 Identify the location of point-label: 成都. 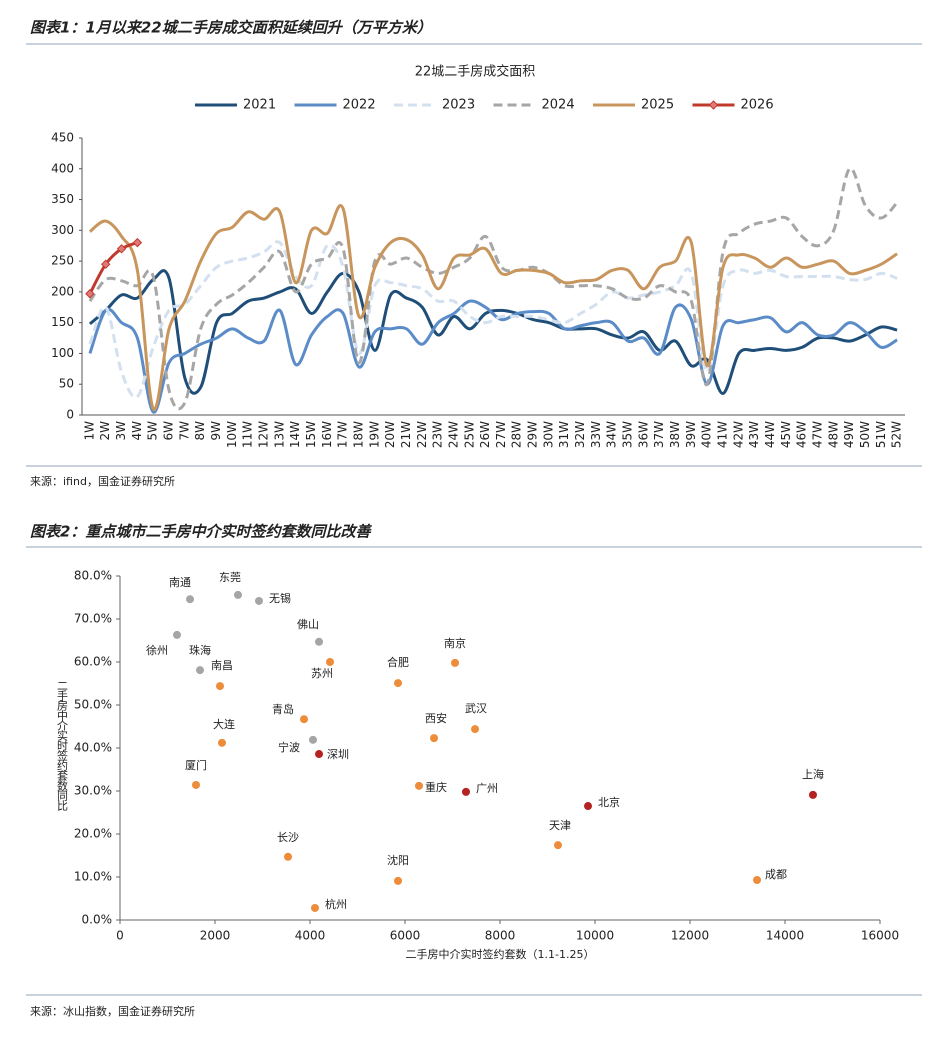
(776, 874).